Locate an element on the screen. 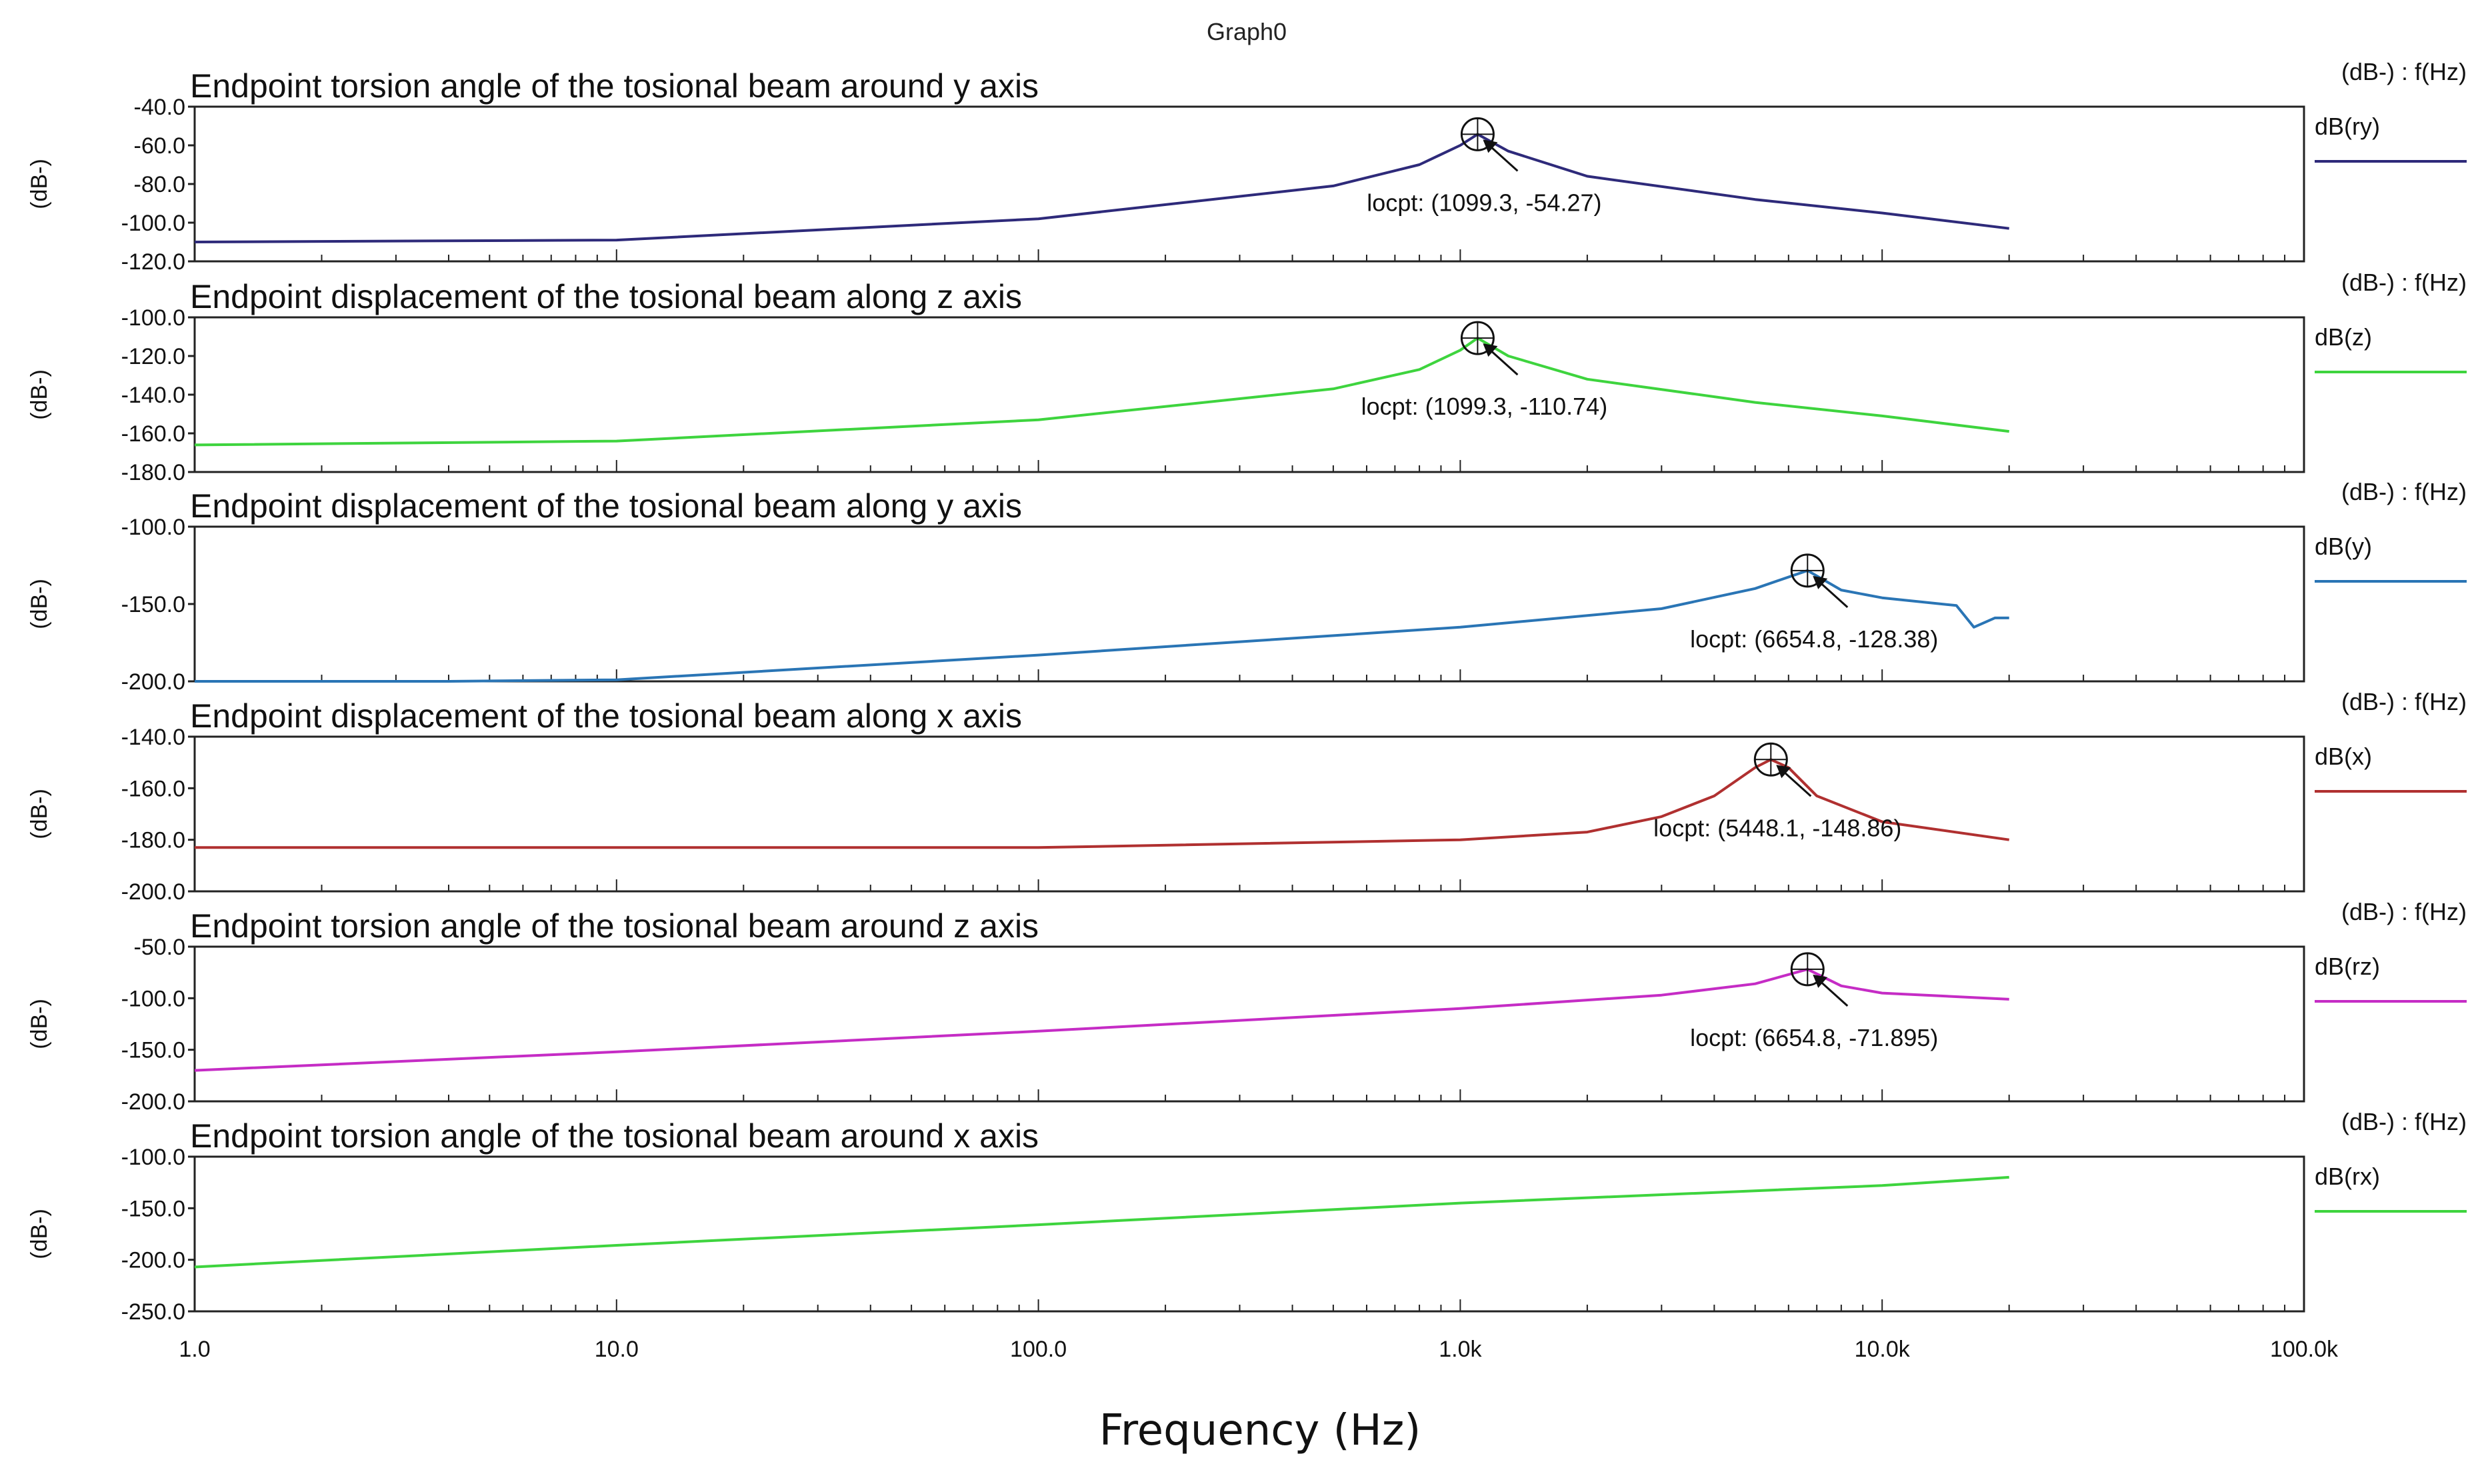 The width and height of the screenshot is (2480, 1484). series-line-dB(y) is located at coordinates (1102, 626).